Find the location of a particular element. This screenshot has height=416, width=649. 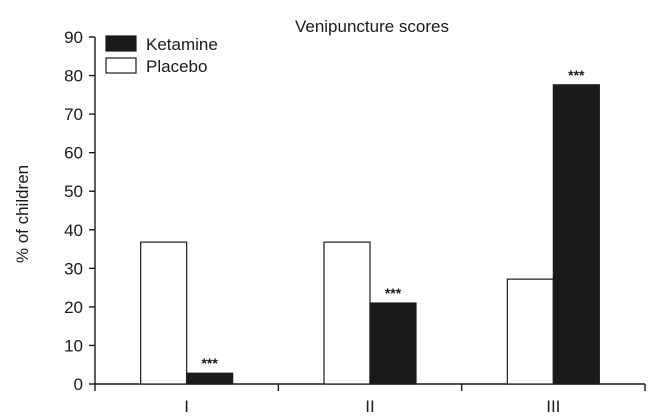

legend-label-placebo: Placebo is located at coordinates (176, 66).